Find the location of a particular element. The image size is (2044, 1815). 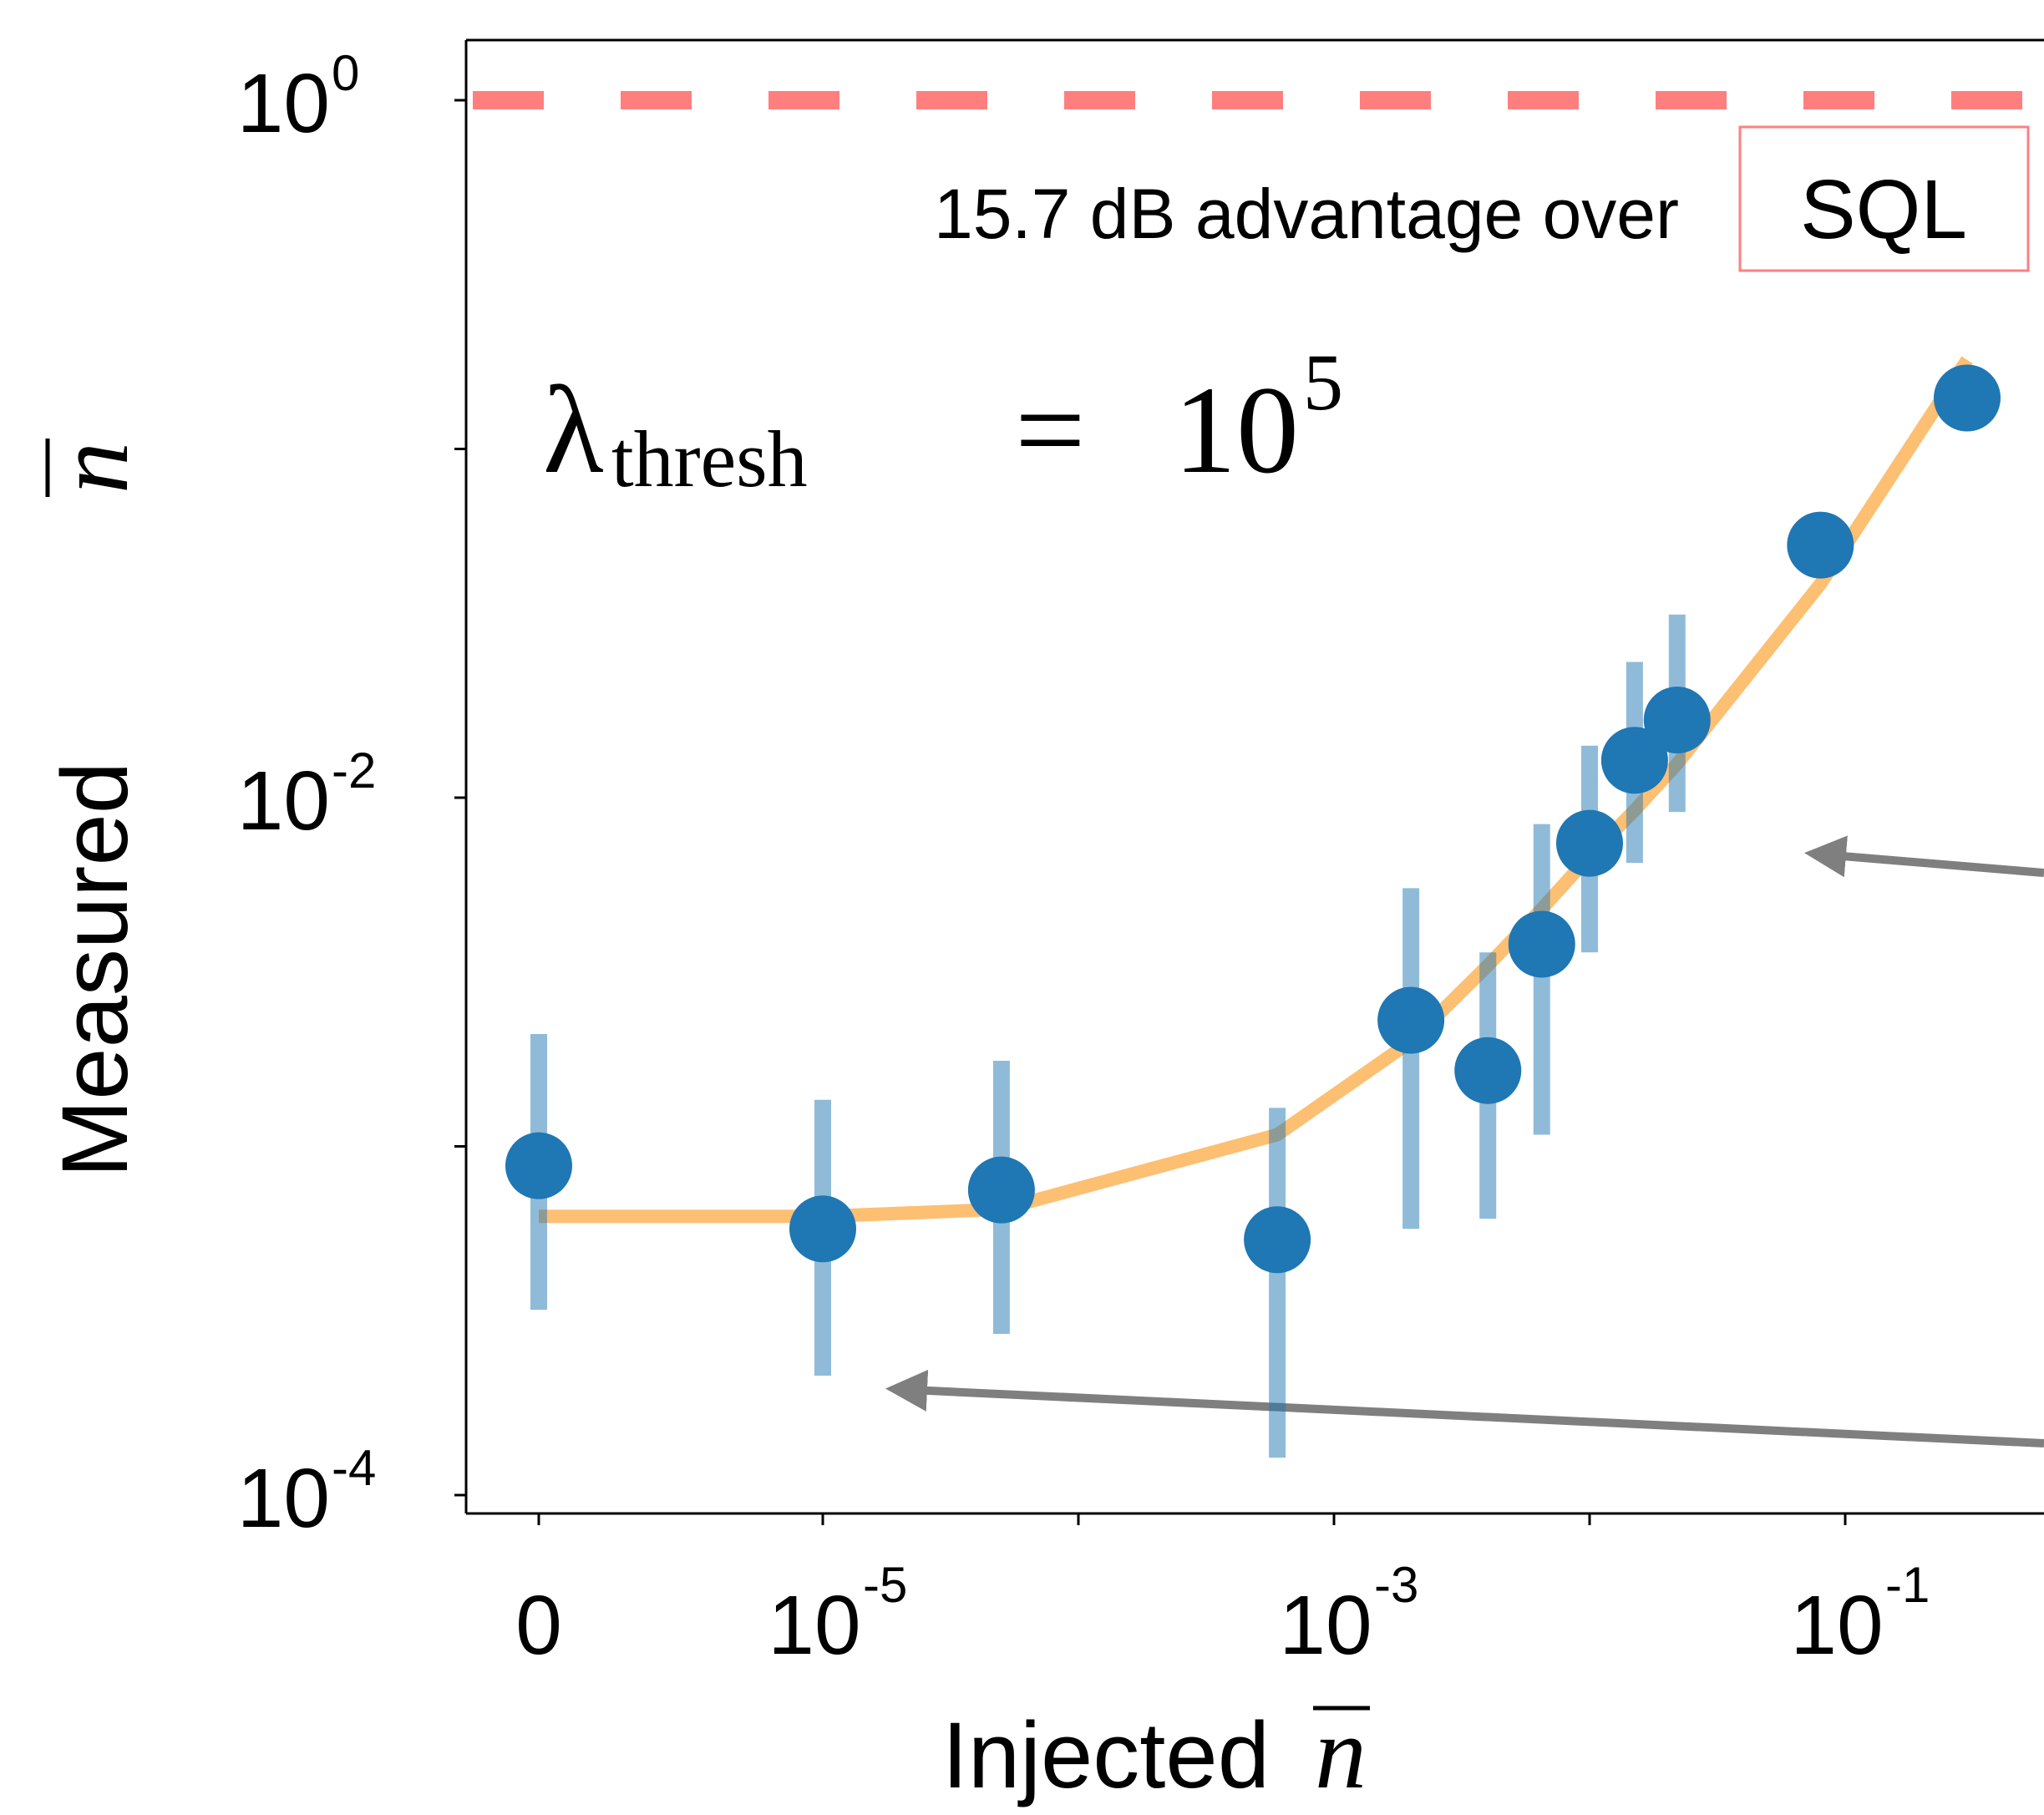

sql-label-box is located at coordinates (1884, 198).